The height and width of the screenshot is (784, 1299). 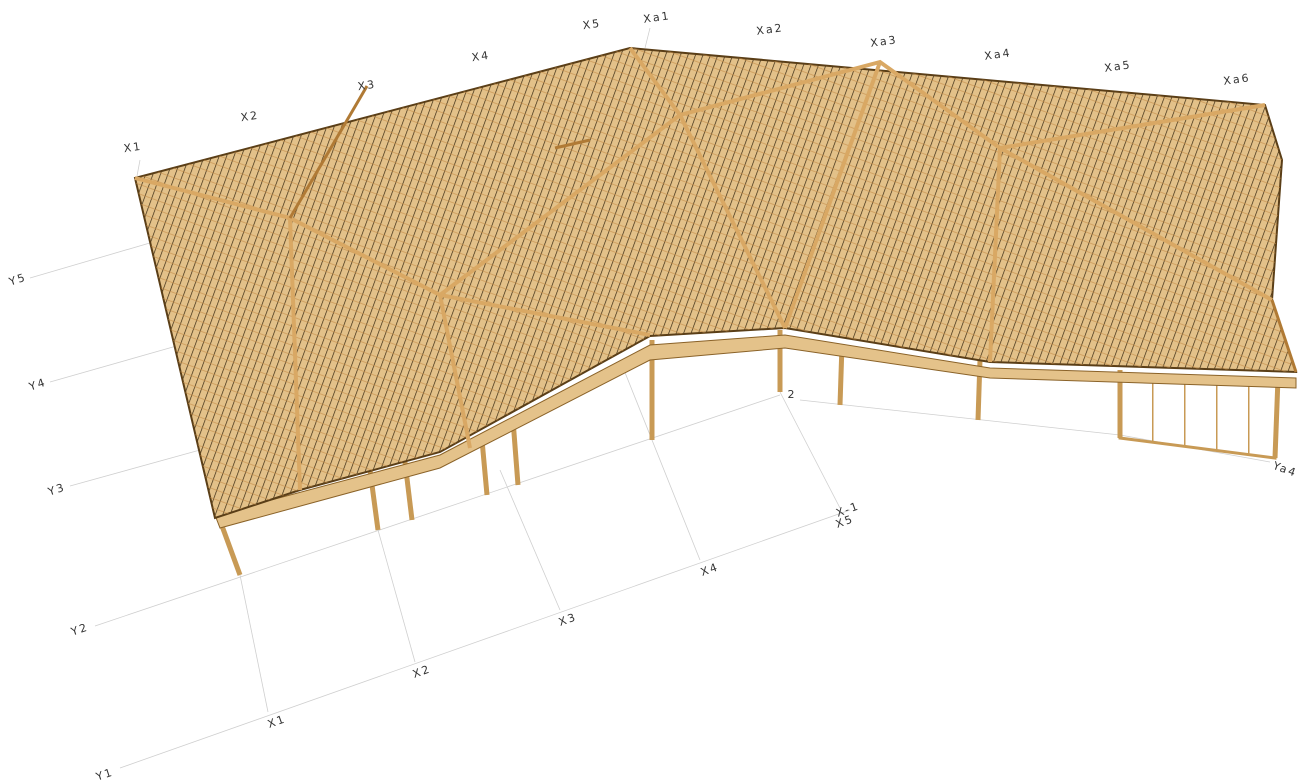 I want to click on grid-label: Y5, so click(x=17, y=280).